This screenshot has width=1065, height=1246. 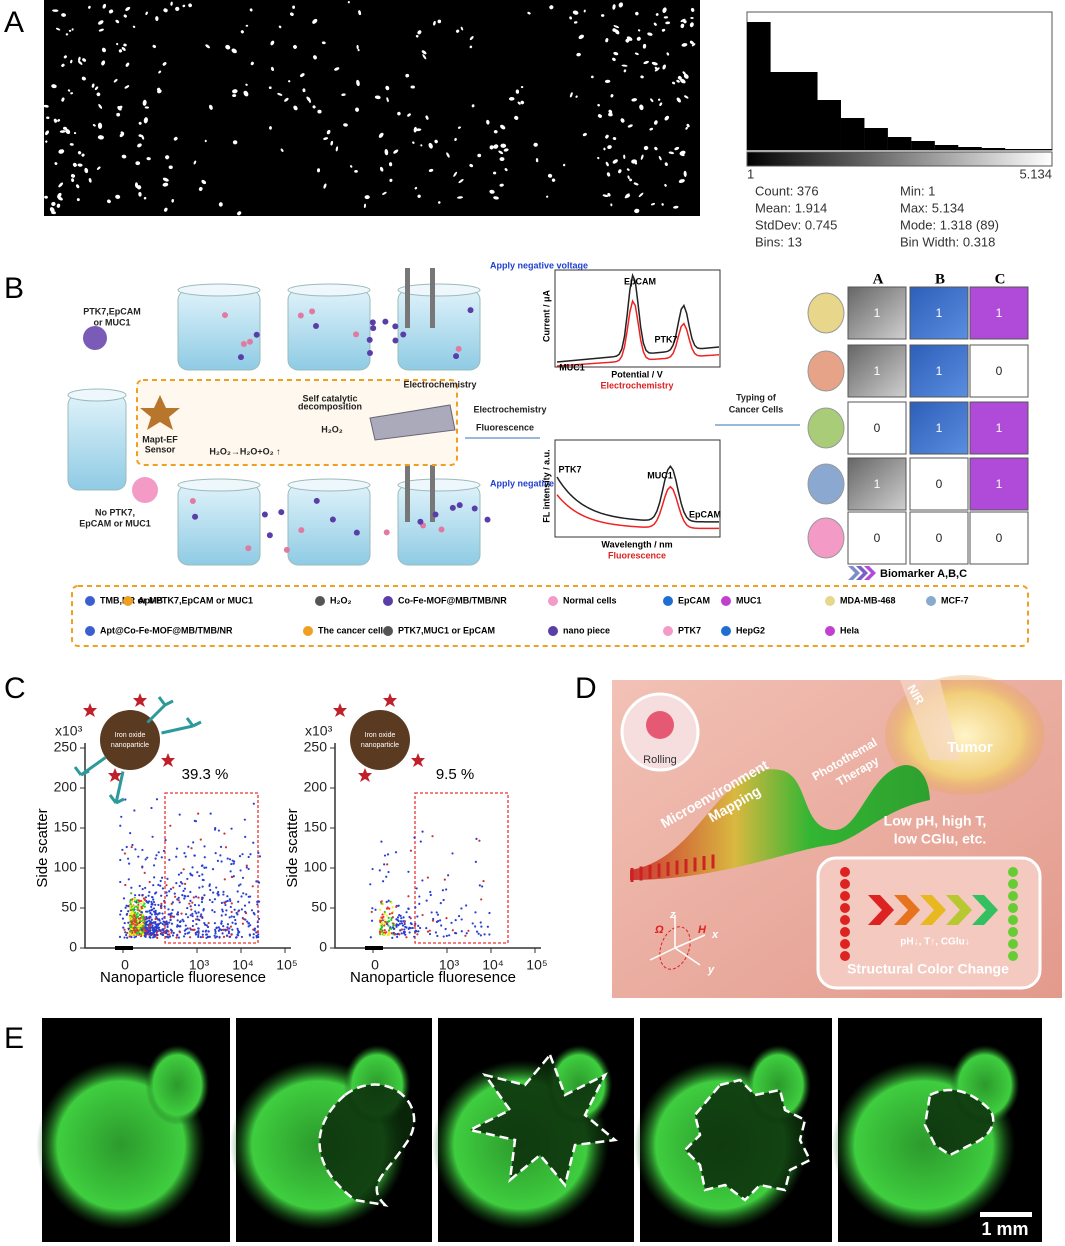 What do you see at coordinates (999, 484) in the screenshot?
I see `table-cell` at bounding box center [999, 484].